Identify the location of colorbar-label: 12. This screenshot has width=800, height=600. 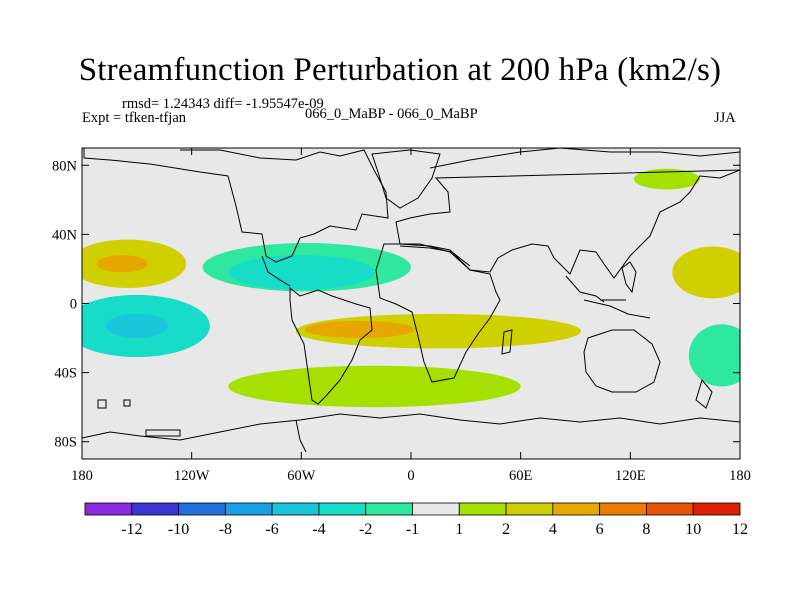
(740, 529).